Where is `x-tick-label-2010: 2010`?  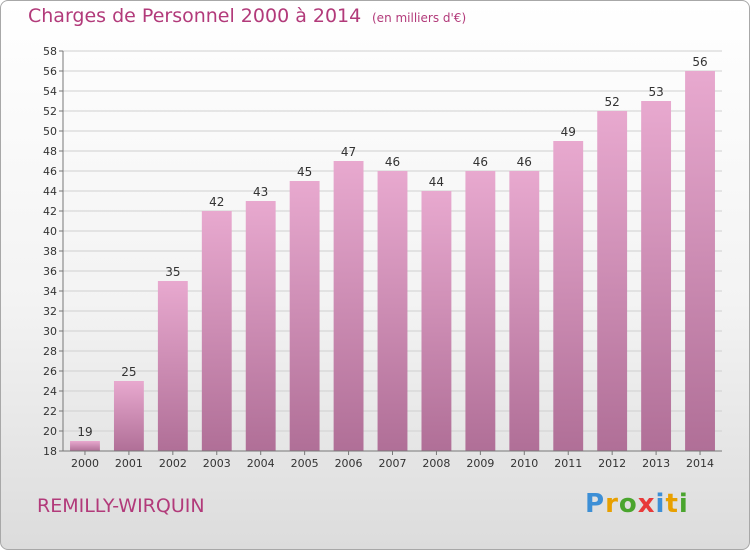
x-tick-label-2010: 2010 is located at coordinates (524, 463).